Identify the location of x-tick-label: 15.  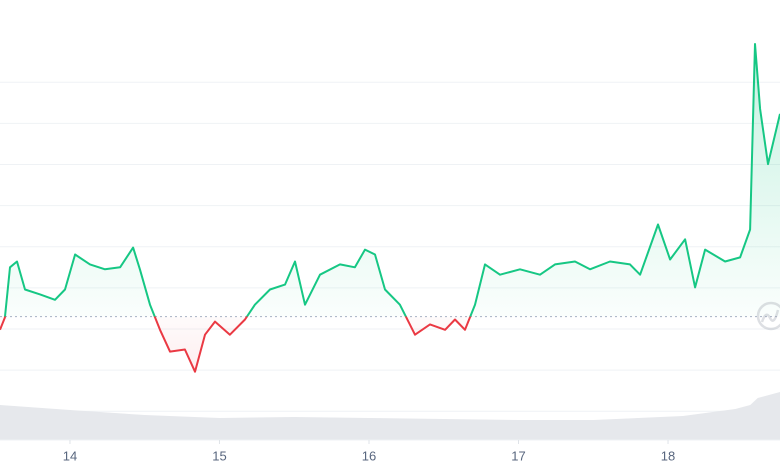
(219, 455).